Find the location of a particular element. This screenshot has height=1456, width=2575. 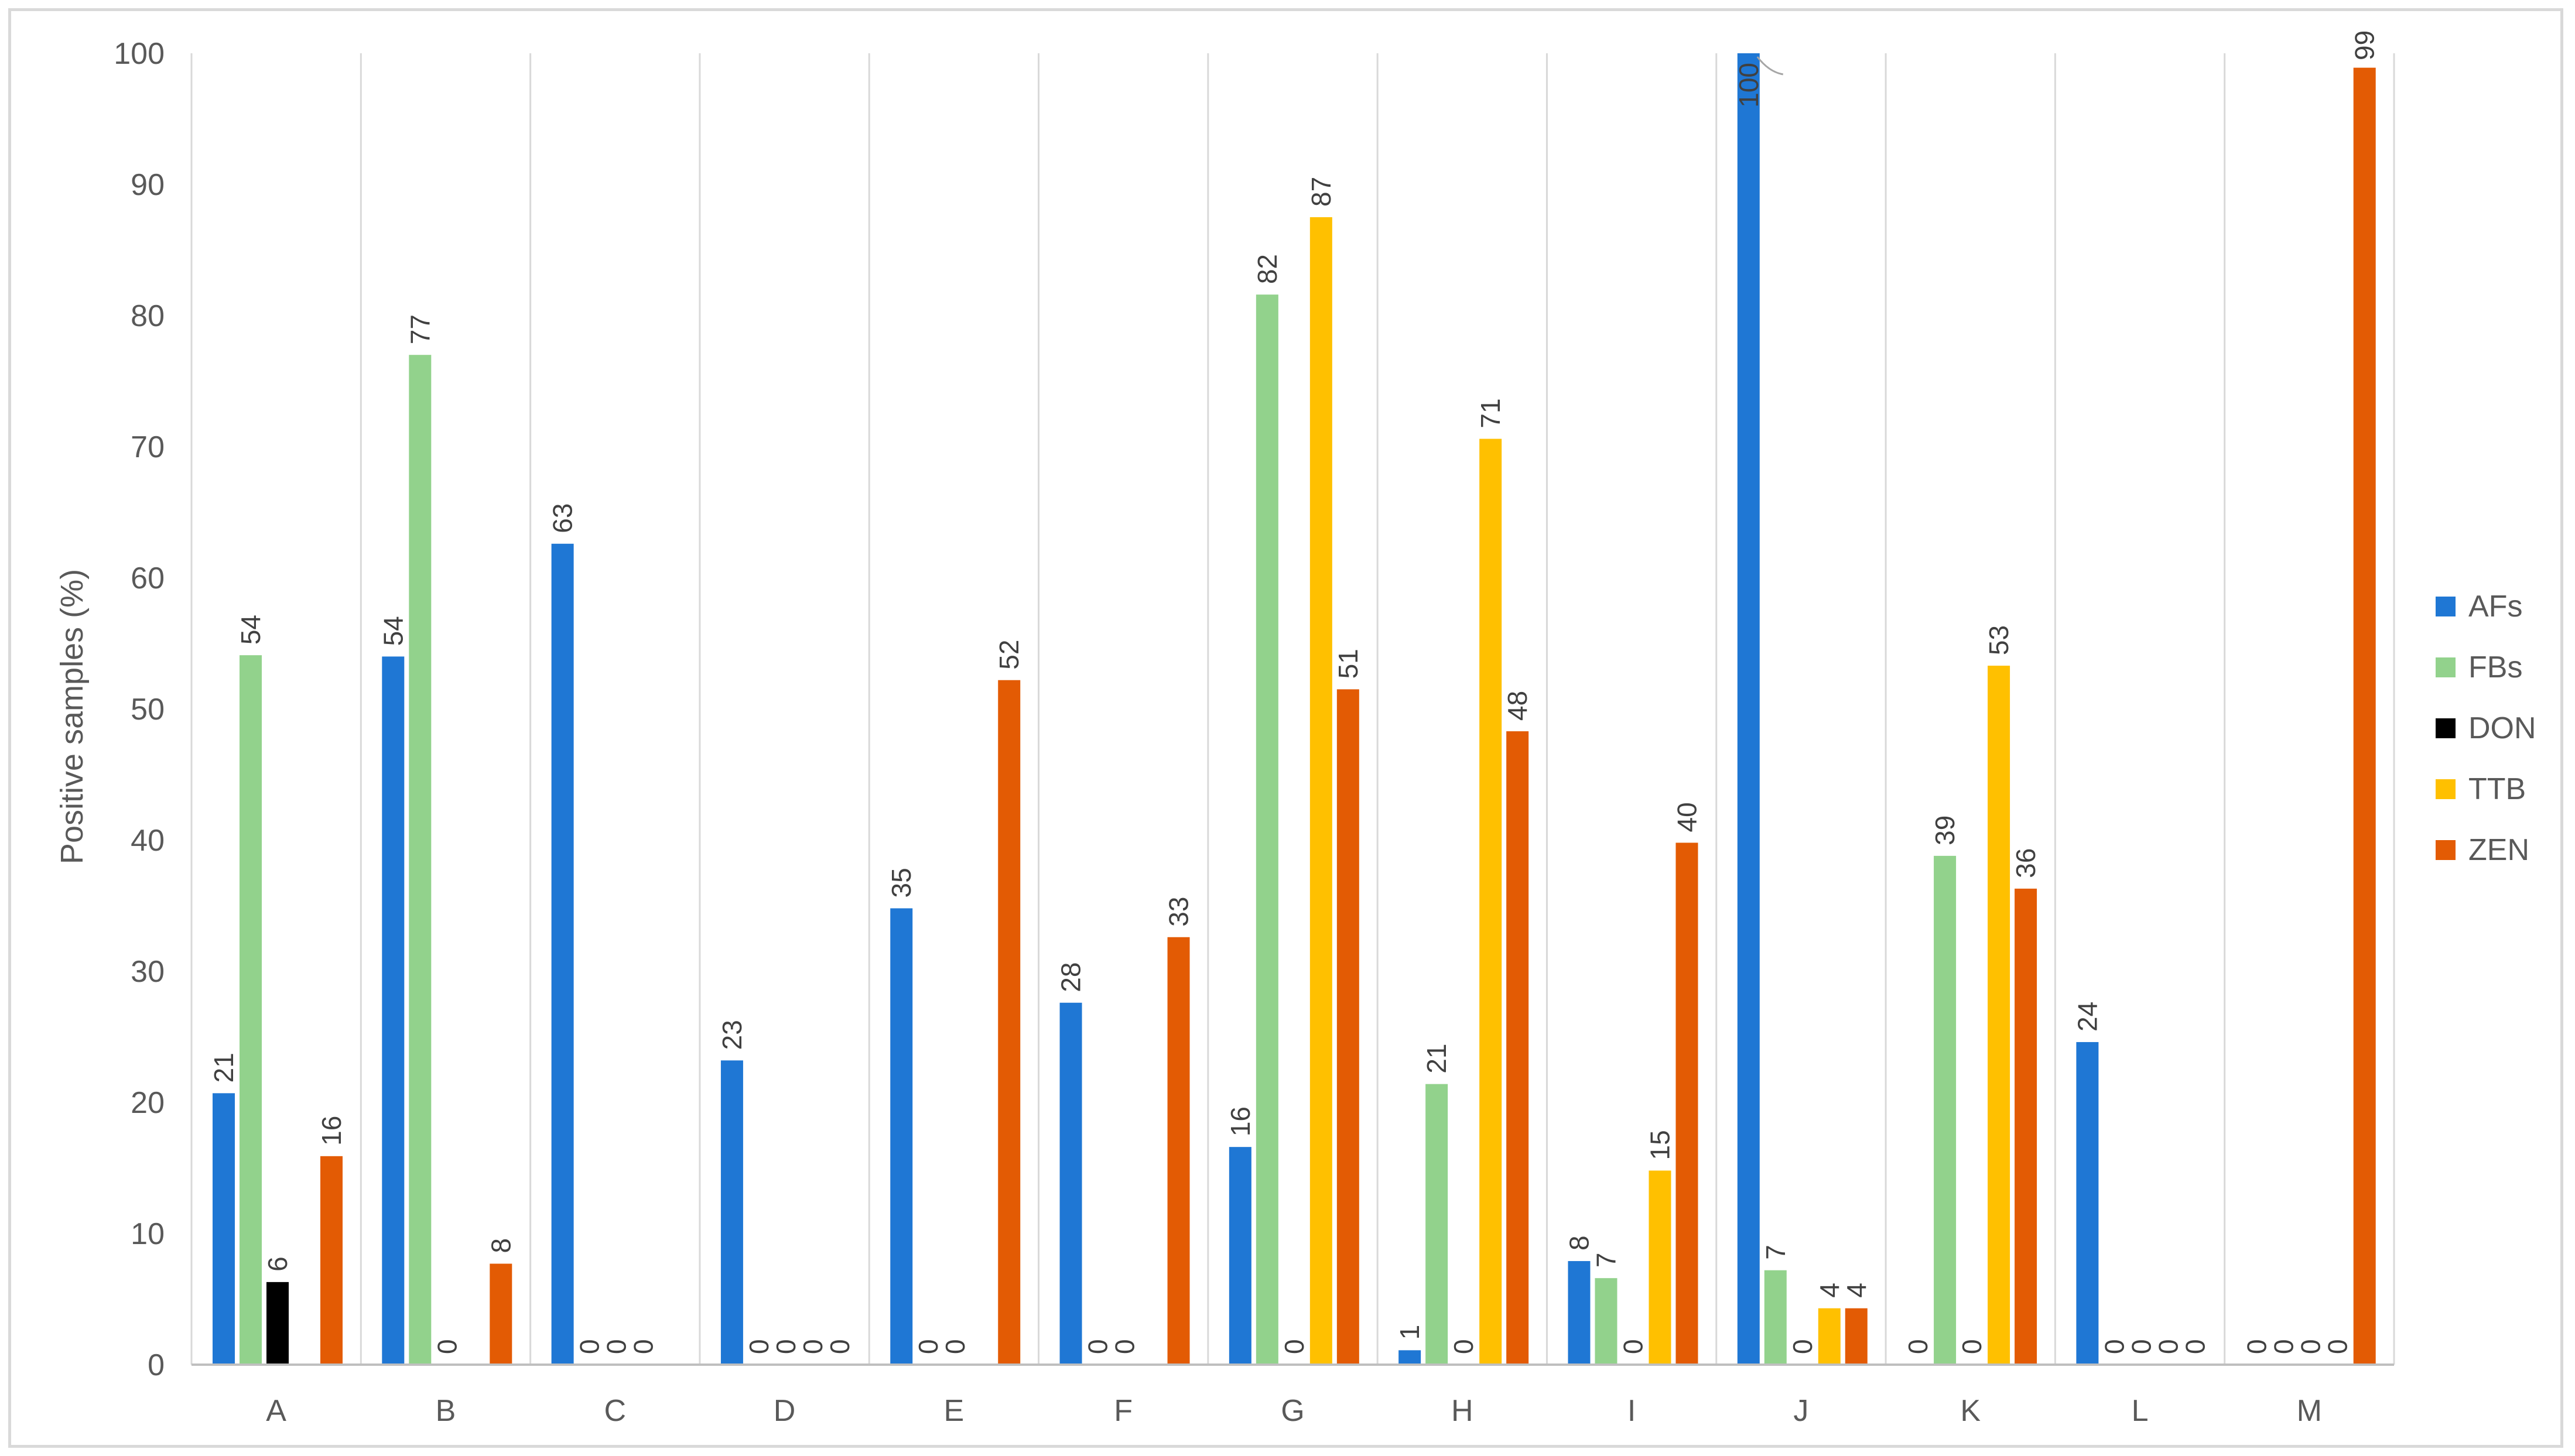

data-label: 53 is located at coordinates (1999, 640).